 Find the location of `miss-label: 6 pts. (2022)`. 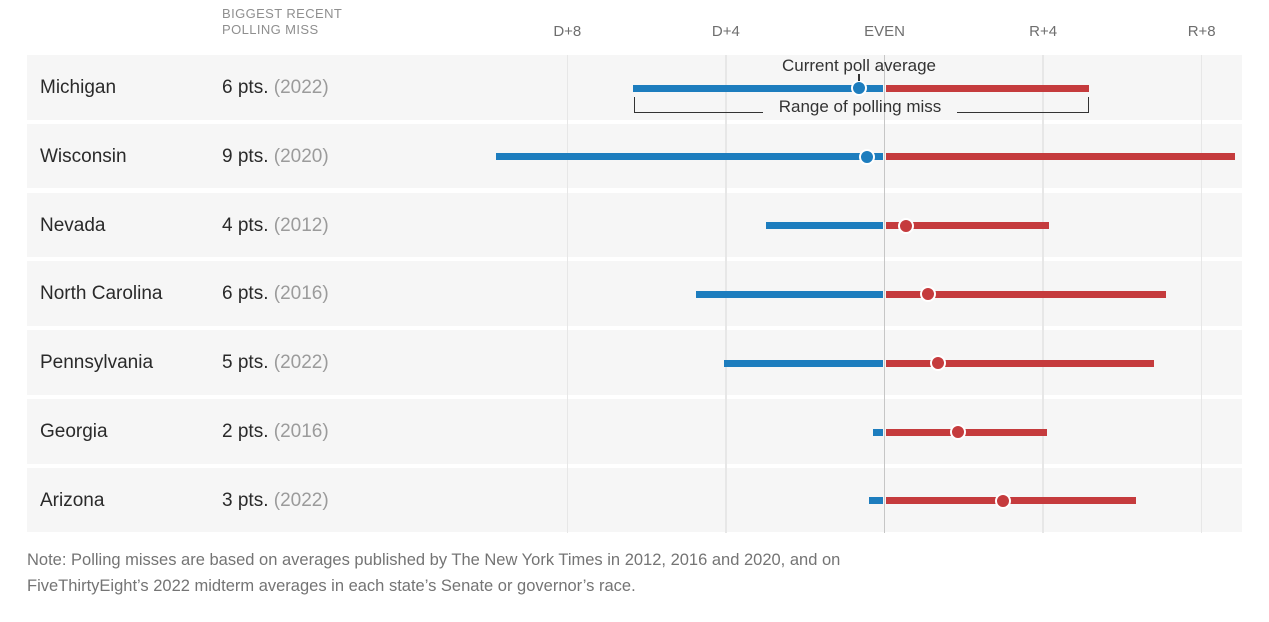

miss-label: 6 pts. (2022) is located at coordinates (275, 88).